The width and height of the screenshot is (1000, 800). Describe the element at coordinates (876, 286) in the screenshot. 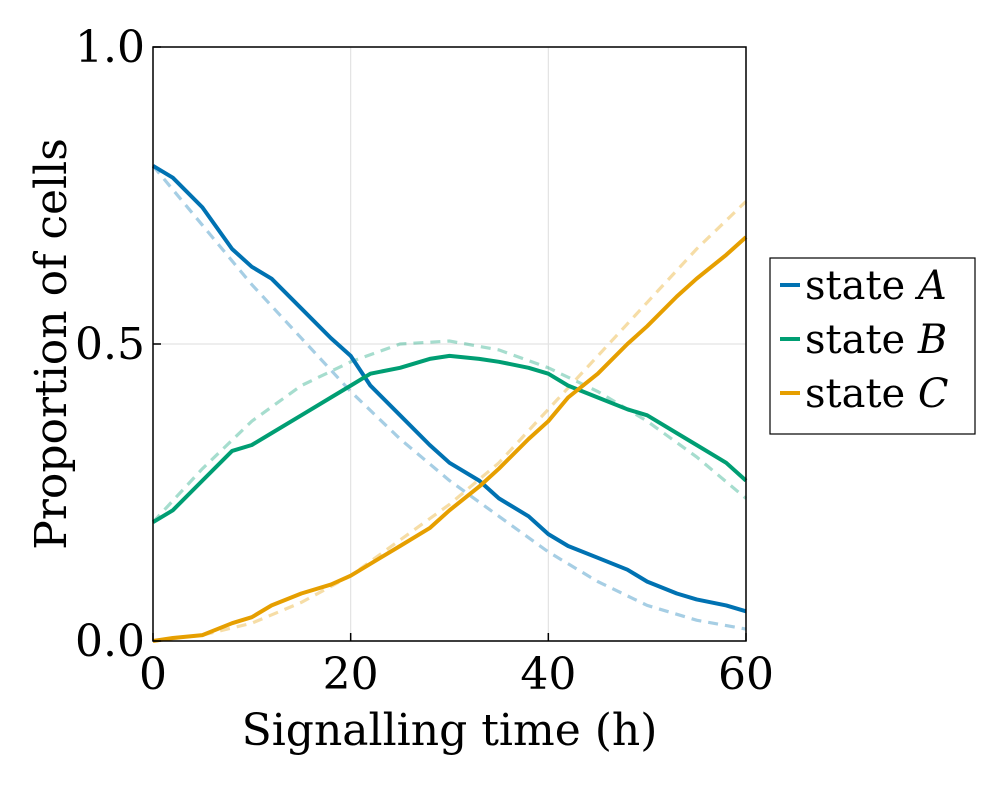

I see `legend-label-state-a: state A` at that location.